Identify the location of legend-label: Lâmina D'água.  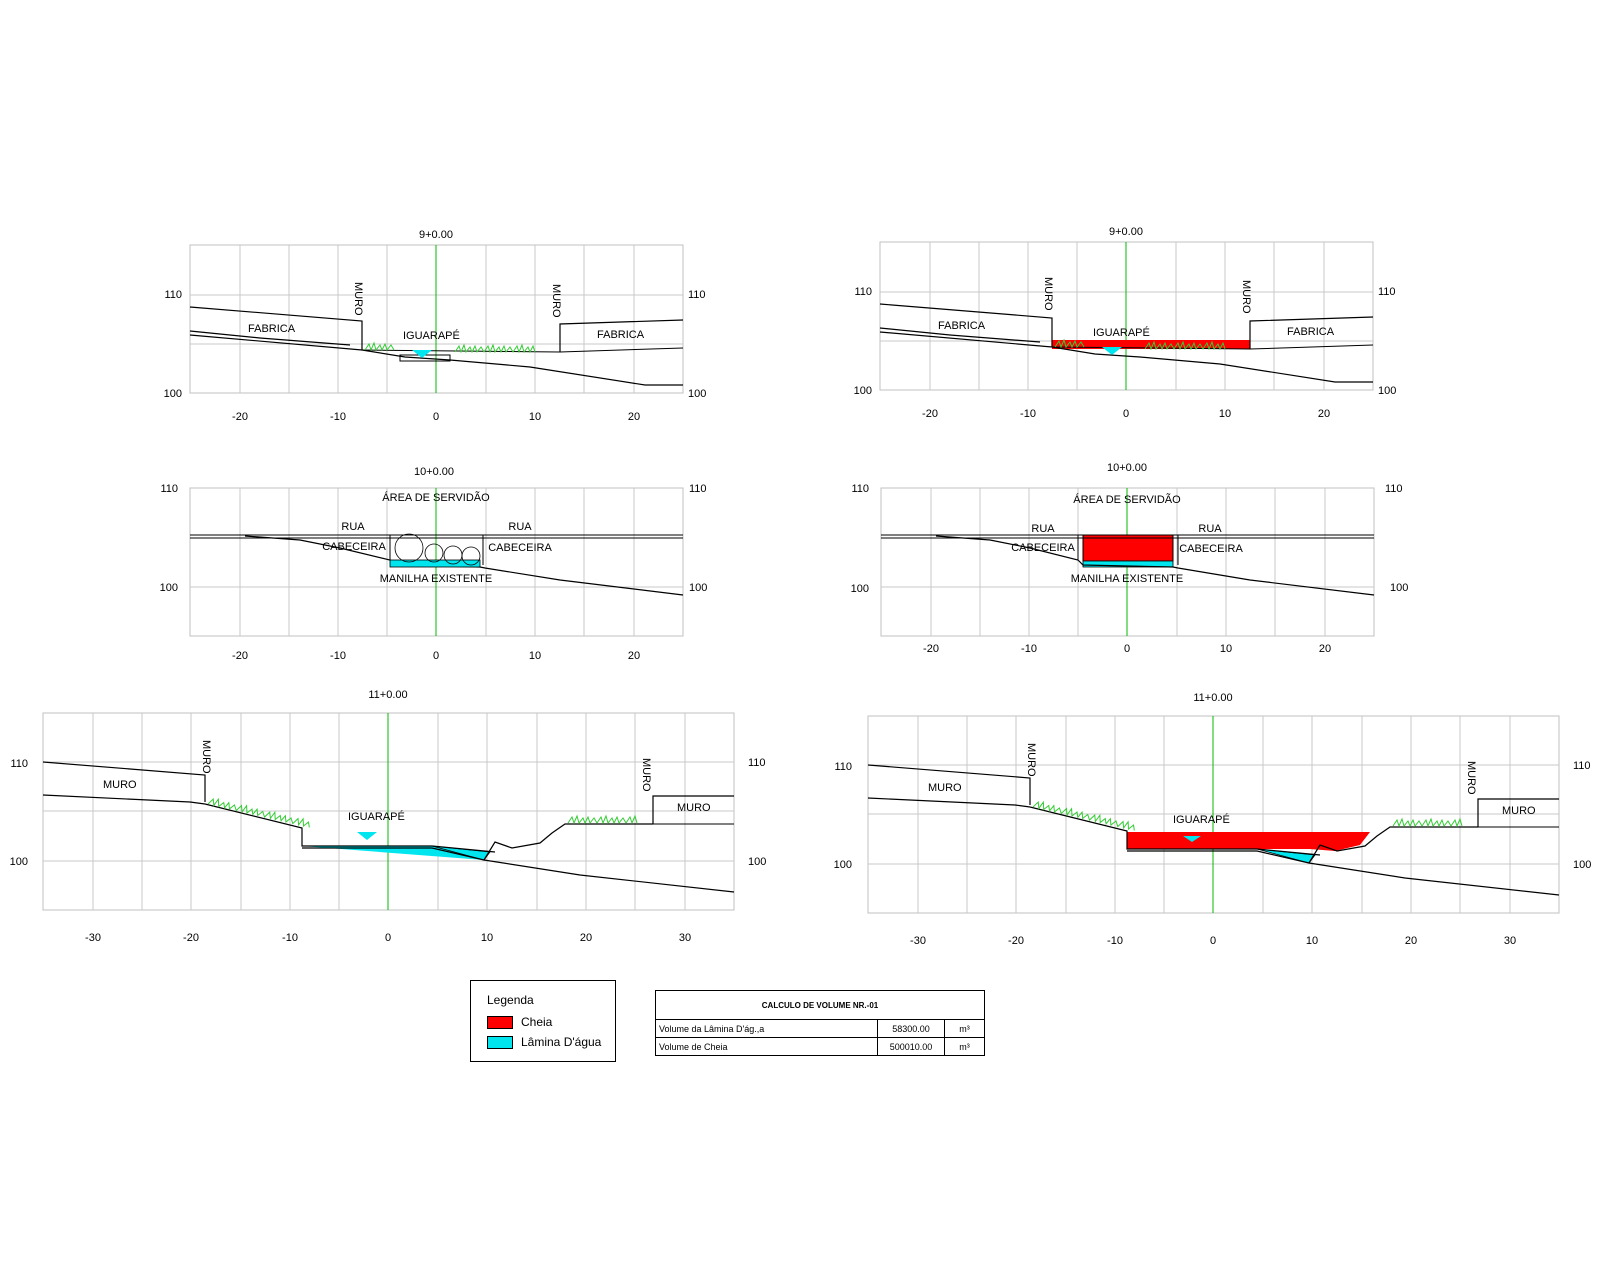
(561, 1042).